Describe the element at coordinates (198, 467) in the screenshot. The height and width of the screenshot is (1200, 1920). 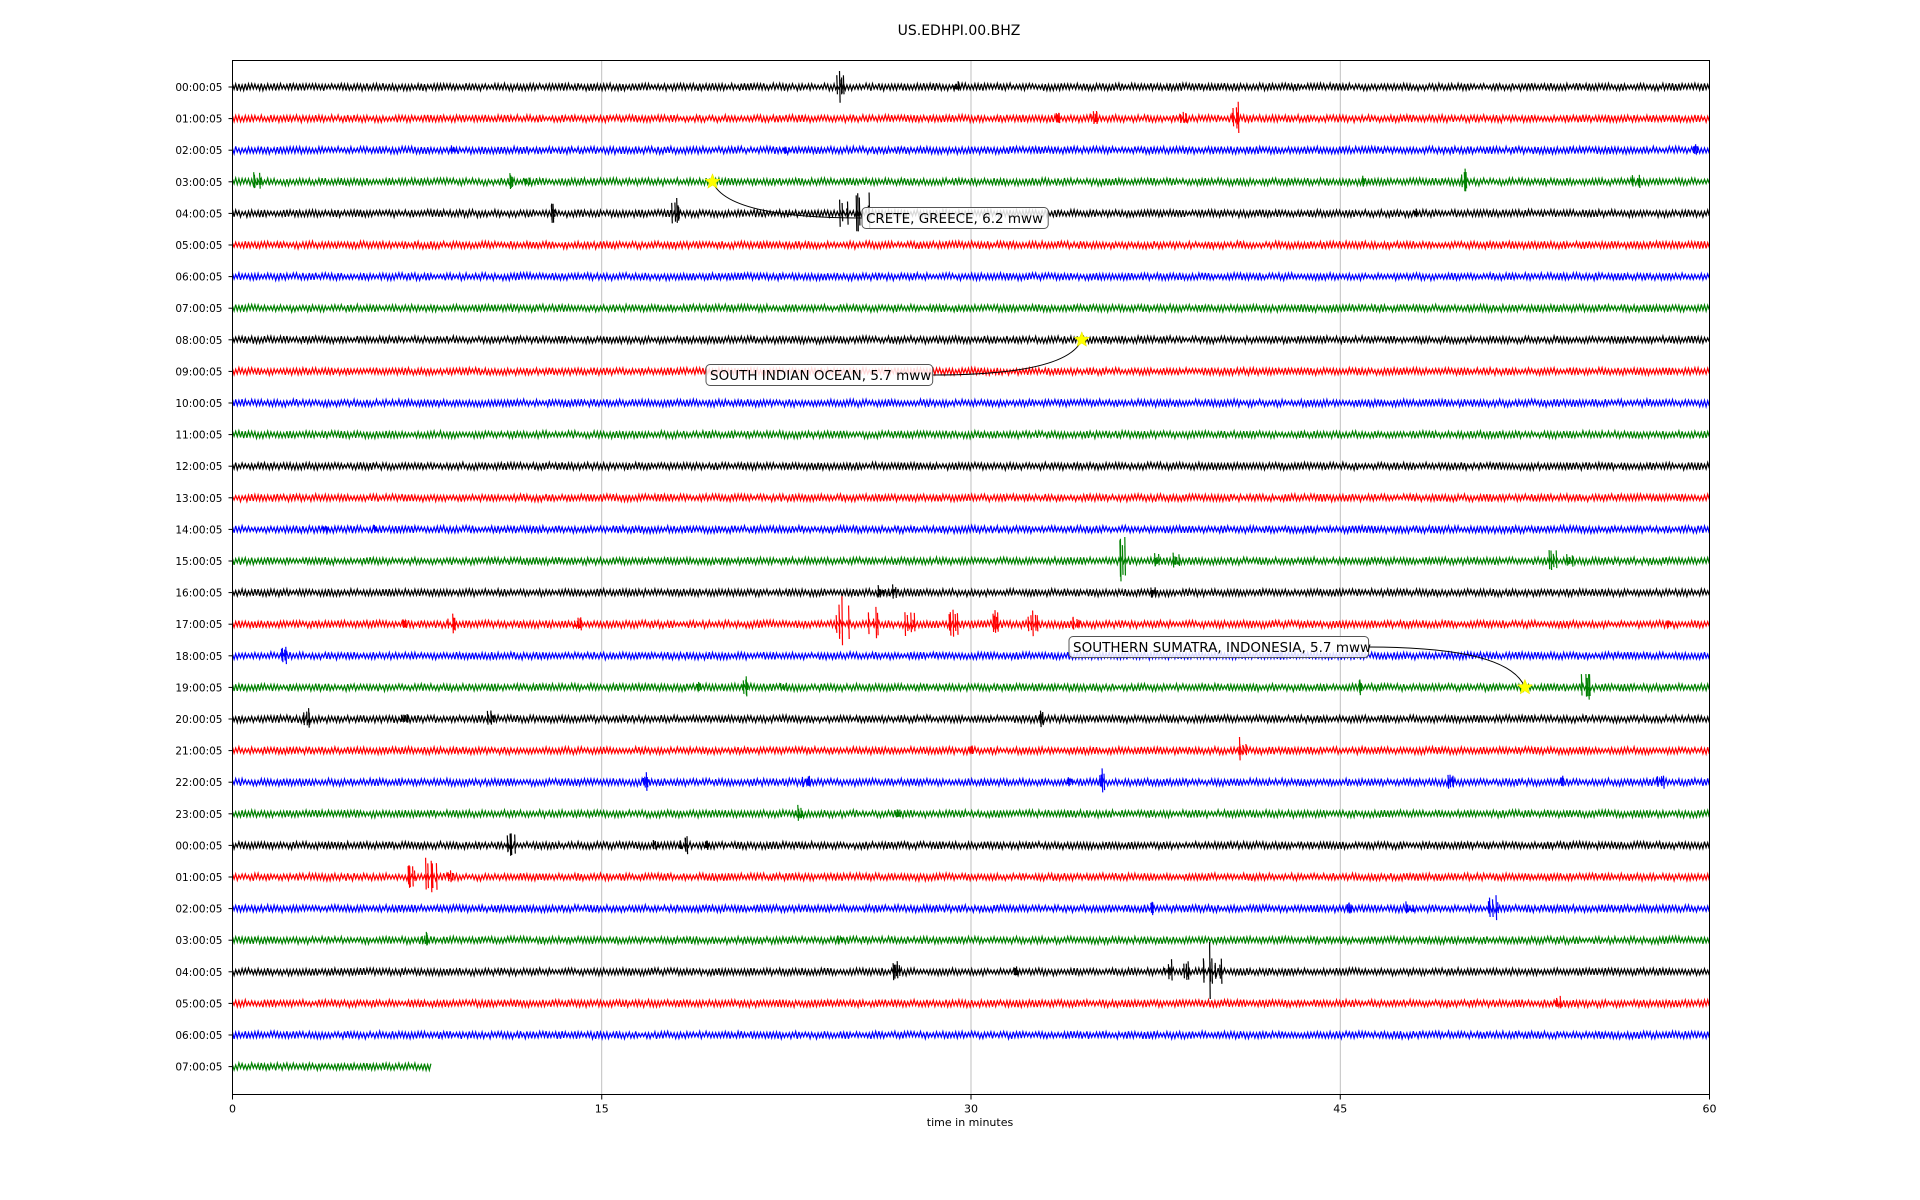
I see `y-tick-label: 12:00:05` at that location.